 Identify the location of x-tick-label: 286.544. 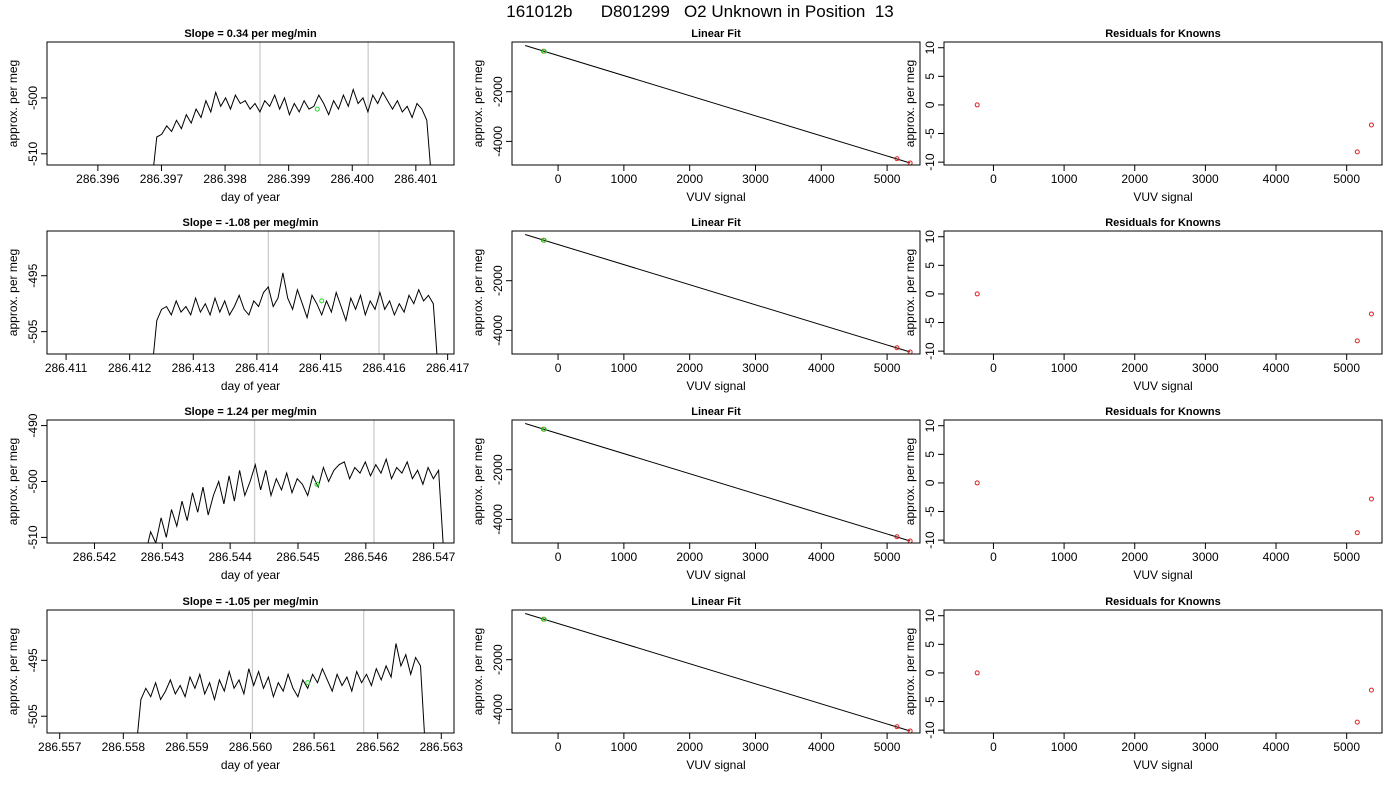
(230, 557).